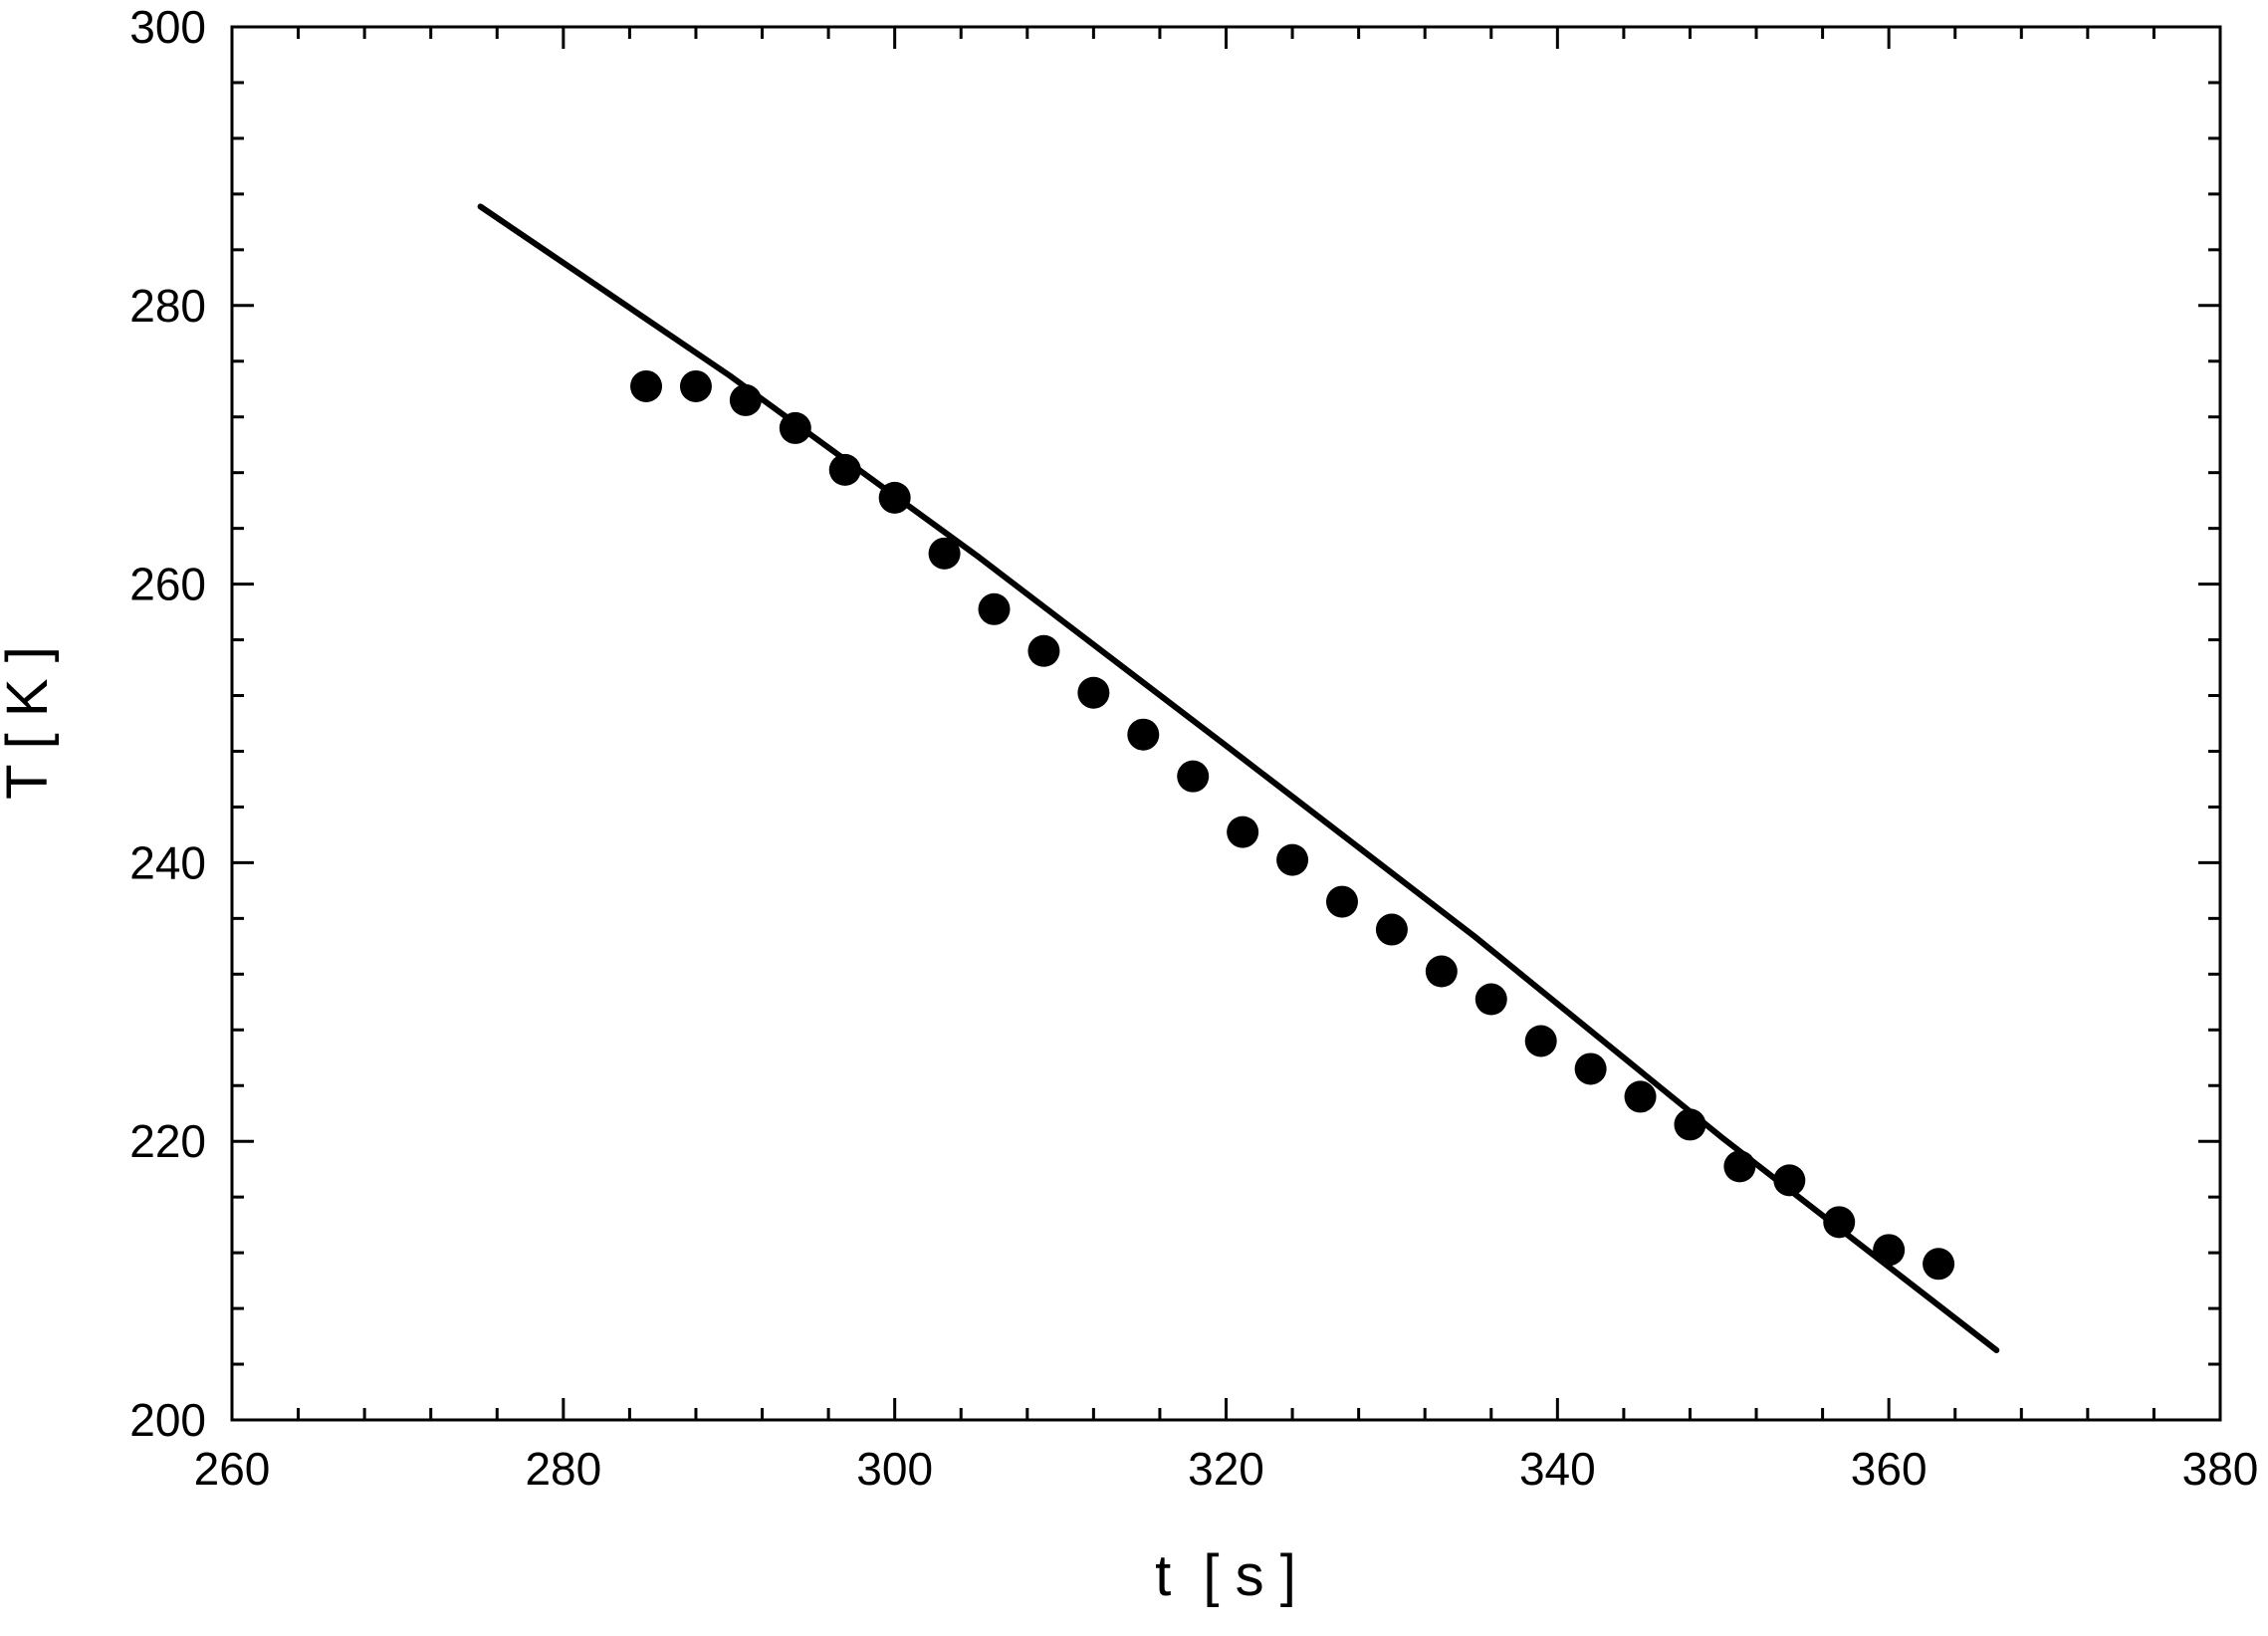 The image size is (2268, 1636). Describe the element at coordinates (167, 27) in the screenshot. I see `y-tick-label: 300` at that location.